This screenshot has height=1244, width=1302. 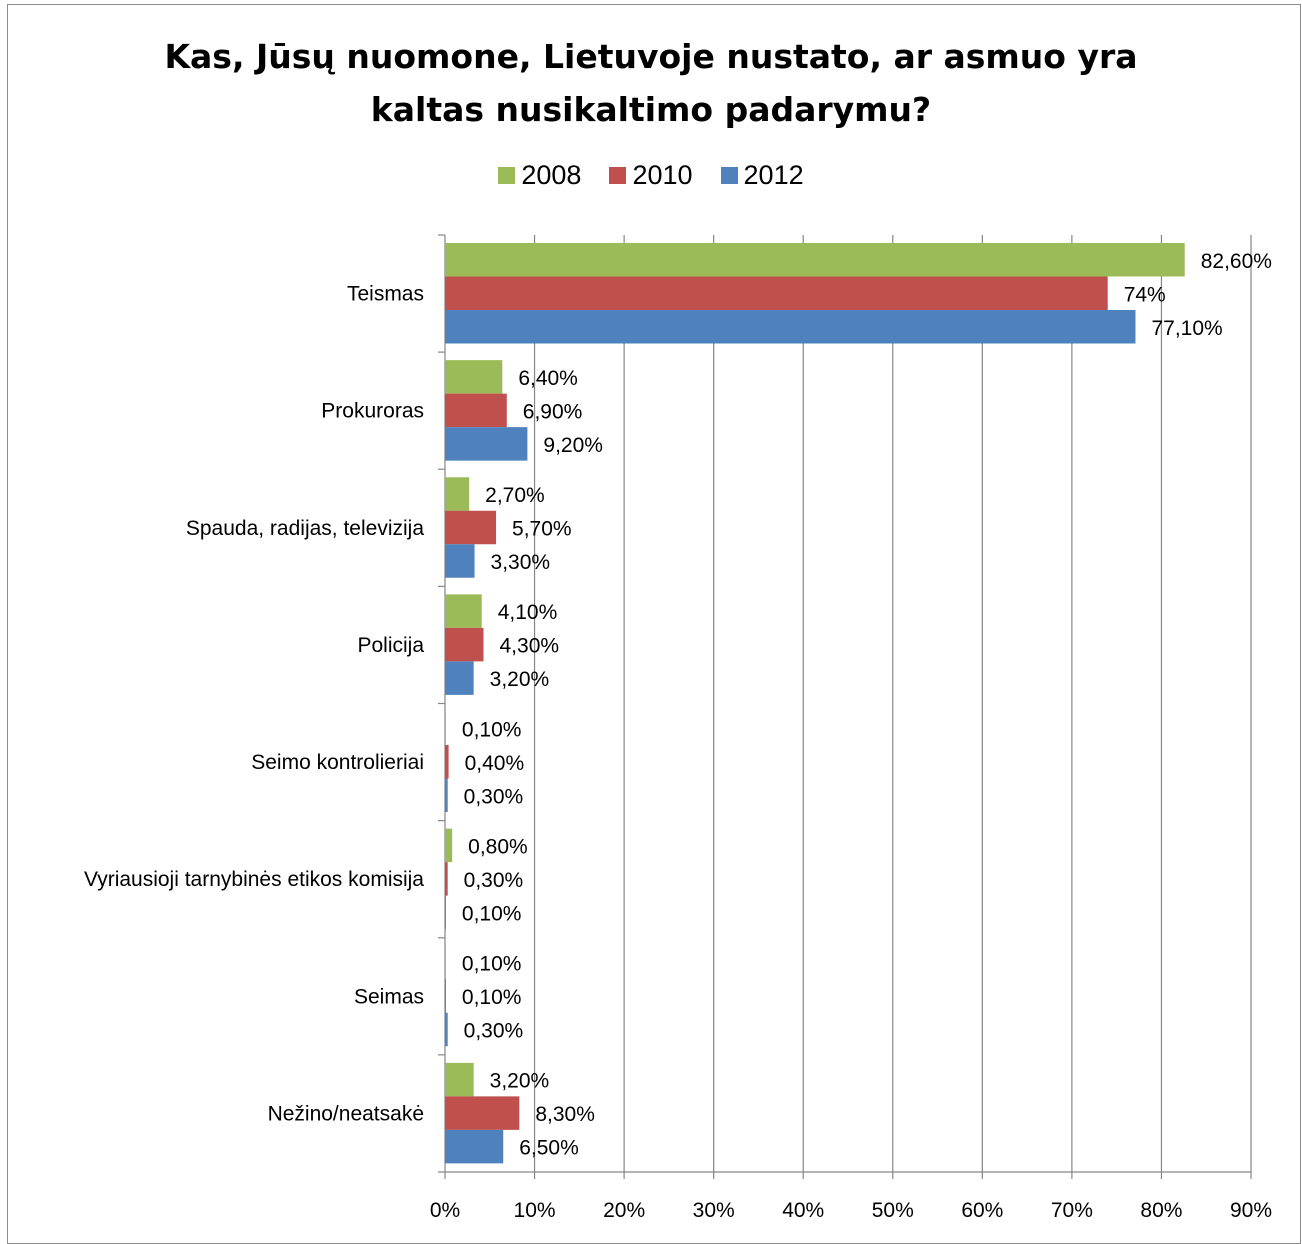 I want to click on data-label-2010-1: 6,90%, so click(x=553, y=411).